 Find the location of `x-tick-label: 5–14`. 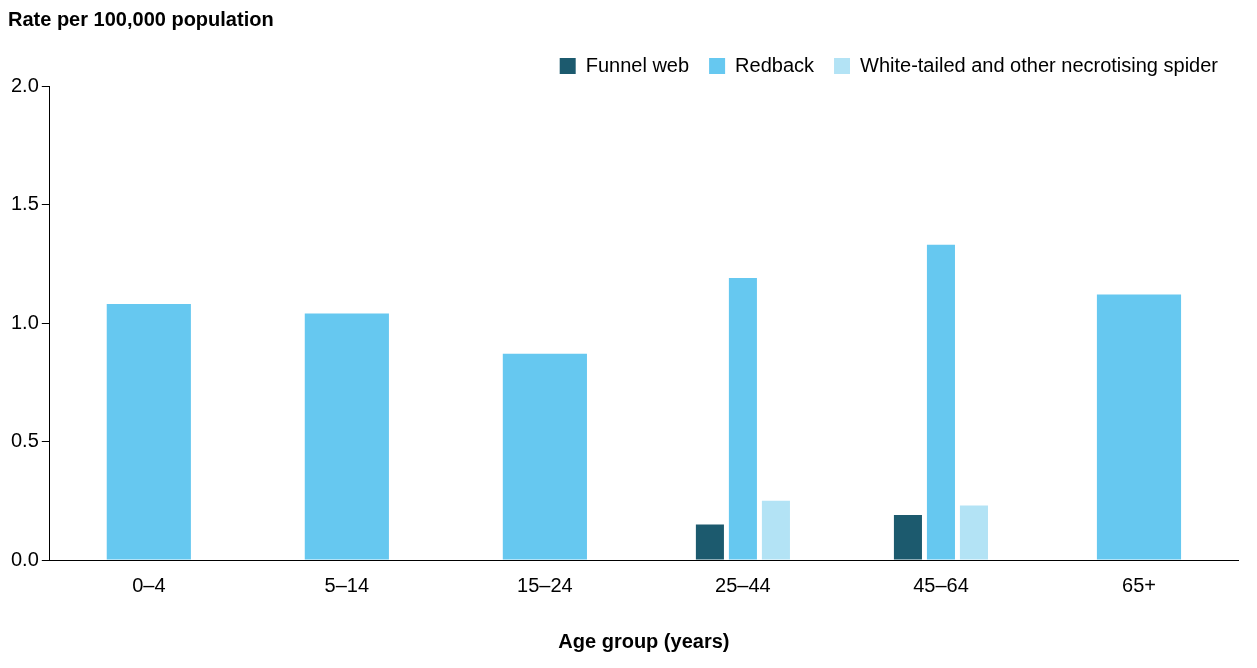

x-tick-label: 5–14 is located at coordinates (347, 584).